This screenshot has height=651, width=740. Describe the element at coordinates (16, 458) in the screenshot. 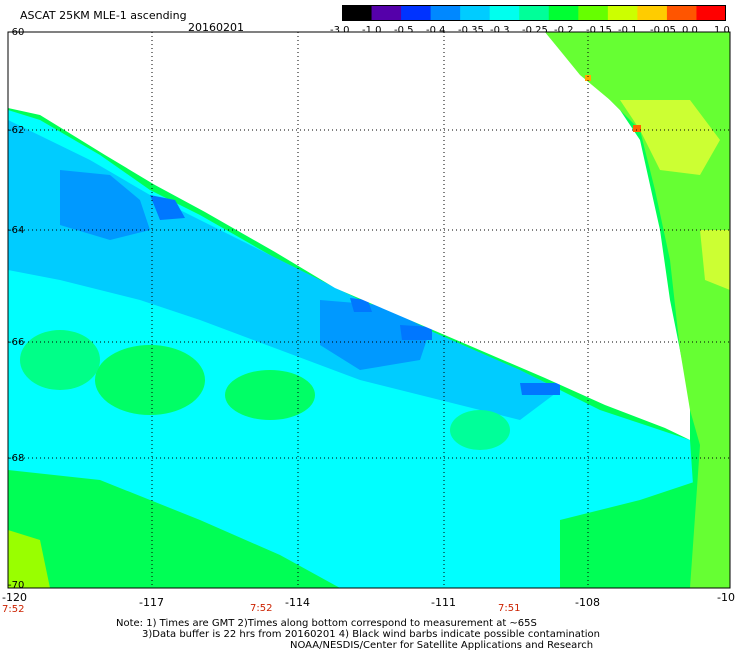

I see `lat-label: -68` at that location.